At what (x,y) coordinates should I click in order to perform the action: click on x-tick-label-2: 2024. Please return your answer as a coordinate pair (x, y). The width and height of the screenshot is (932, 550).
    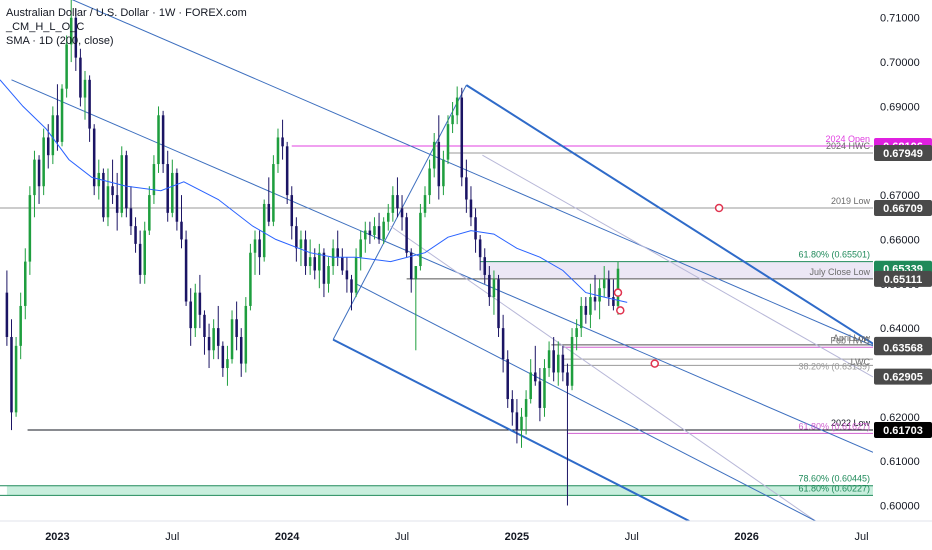
    Looking at the image, I should click on (287, 537).